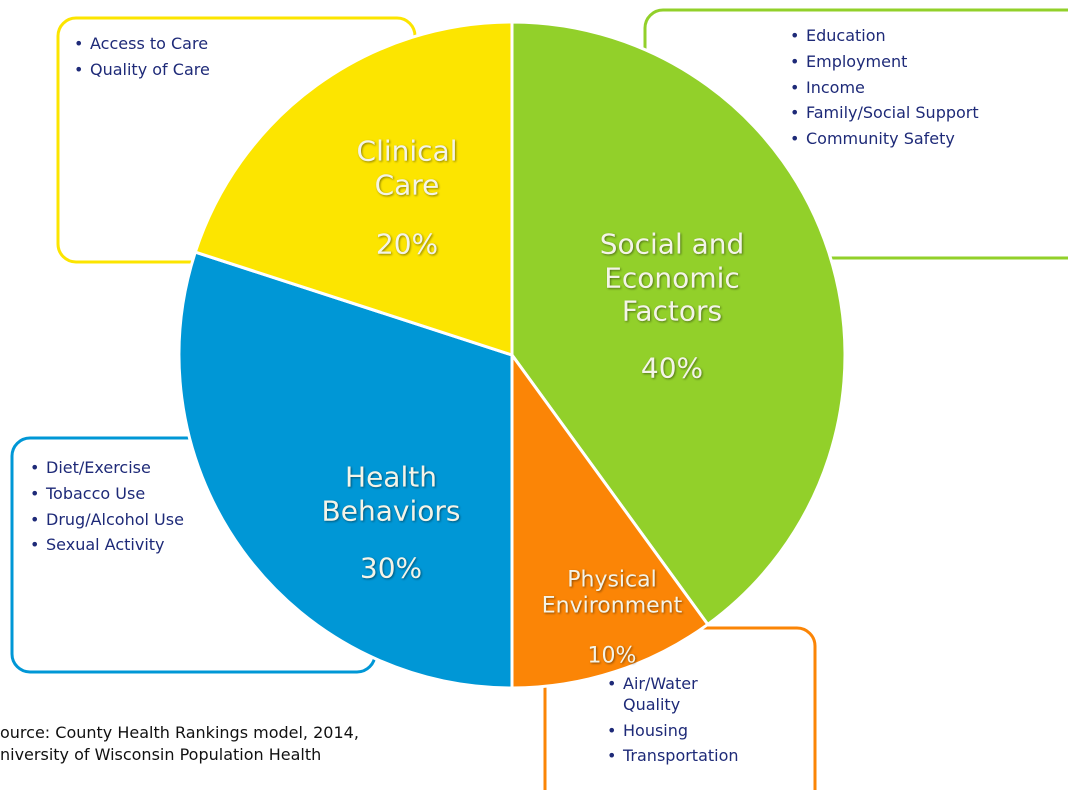 The width and height of the screenshot is (1068, 790). I want to click on value-label: 40%, so click(672, 368).